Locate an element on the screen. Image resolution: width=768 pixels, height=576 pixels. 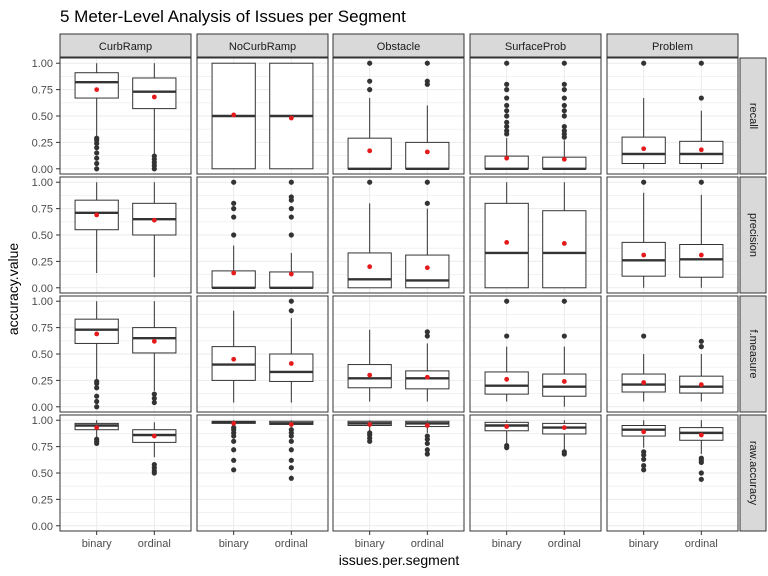
box-nocurbramp-f-measure-binary is located at coordinates (233, 356).